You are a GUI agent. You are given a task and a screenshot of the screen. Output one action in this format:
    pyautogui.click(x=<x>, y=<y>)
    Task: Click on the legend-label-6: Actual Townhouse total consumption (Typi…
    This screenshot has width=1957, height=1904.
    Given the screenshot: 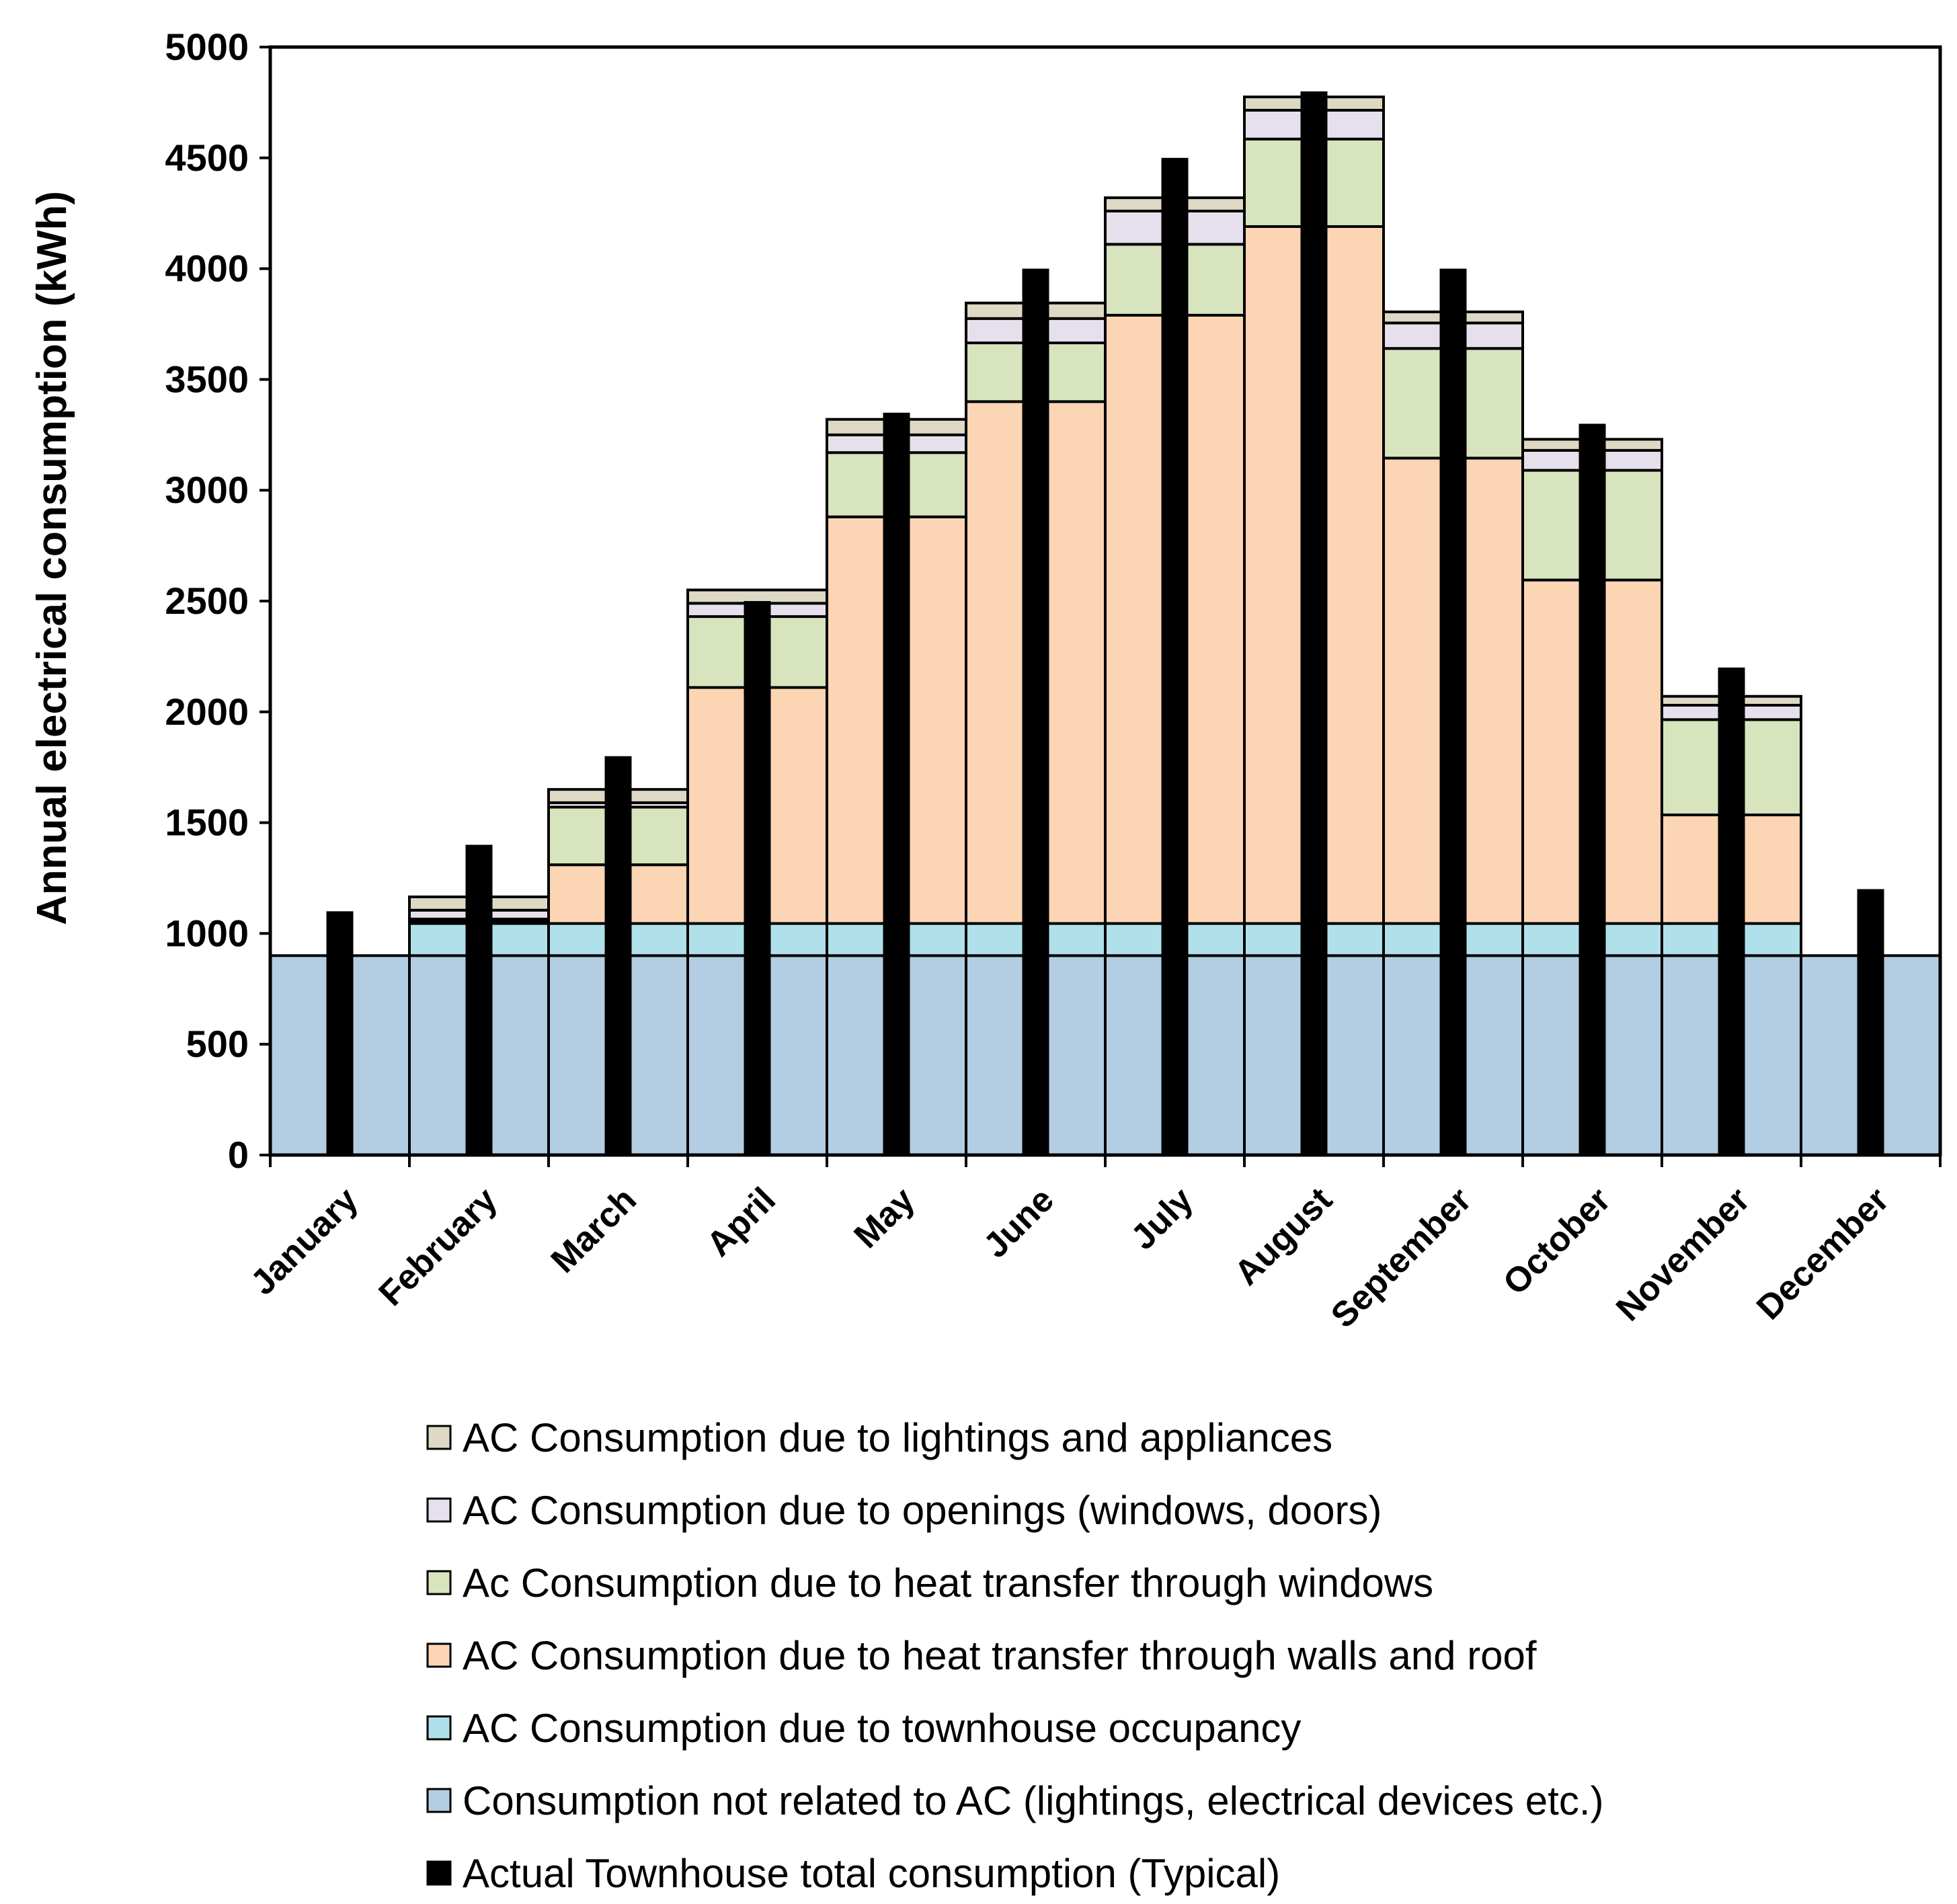 What is the action you would take?
    pyautogui.click(x=871, y=1873)
    